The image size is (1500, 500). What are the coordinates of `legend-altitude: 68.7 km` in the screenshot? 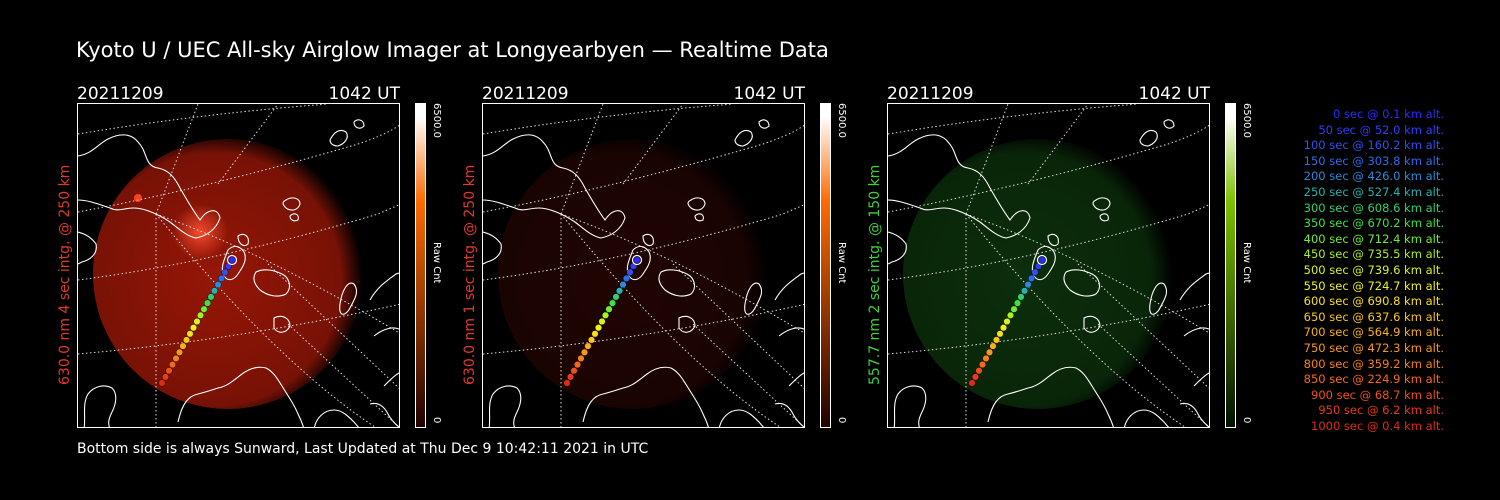 It's located at (1398, 394).